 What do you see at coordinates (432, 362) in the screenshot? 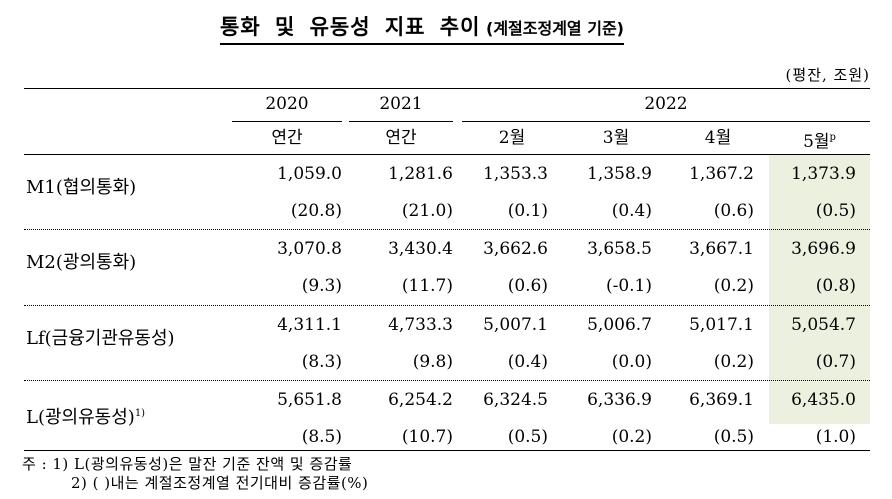
I see `change-rate-cell: (9.8)` at bounding box center [432, 362].